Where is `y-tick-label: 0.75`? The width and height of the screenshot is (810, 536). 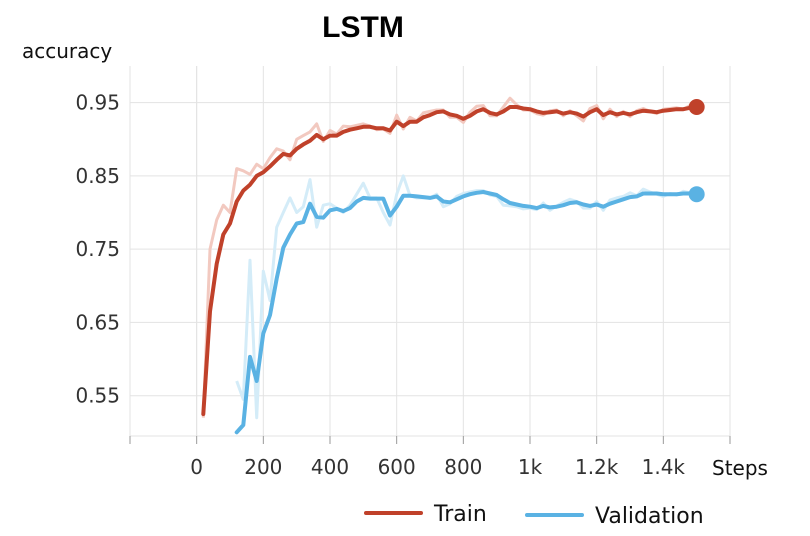
y-tick-label: 0.75 is located at coordinates (97, 249).